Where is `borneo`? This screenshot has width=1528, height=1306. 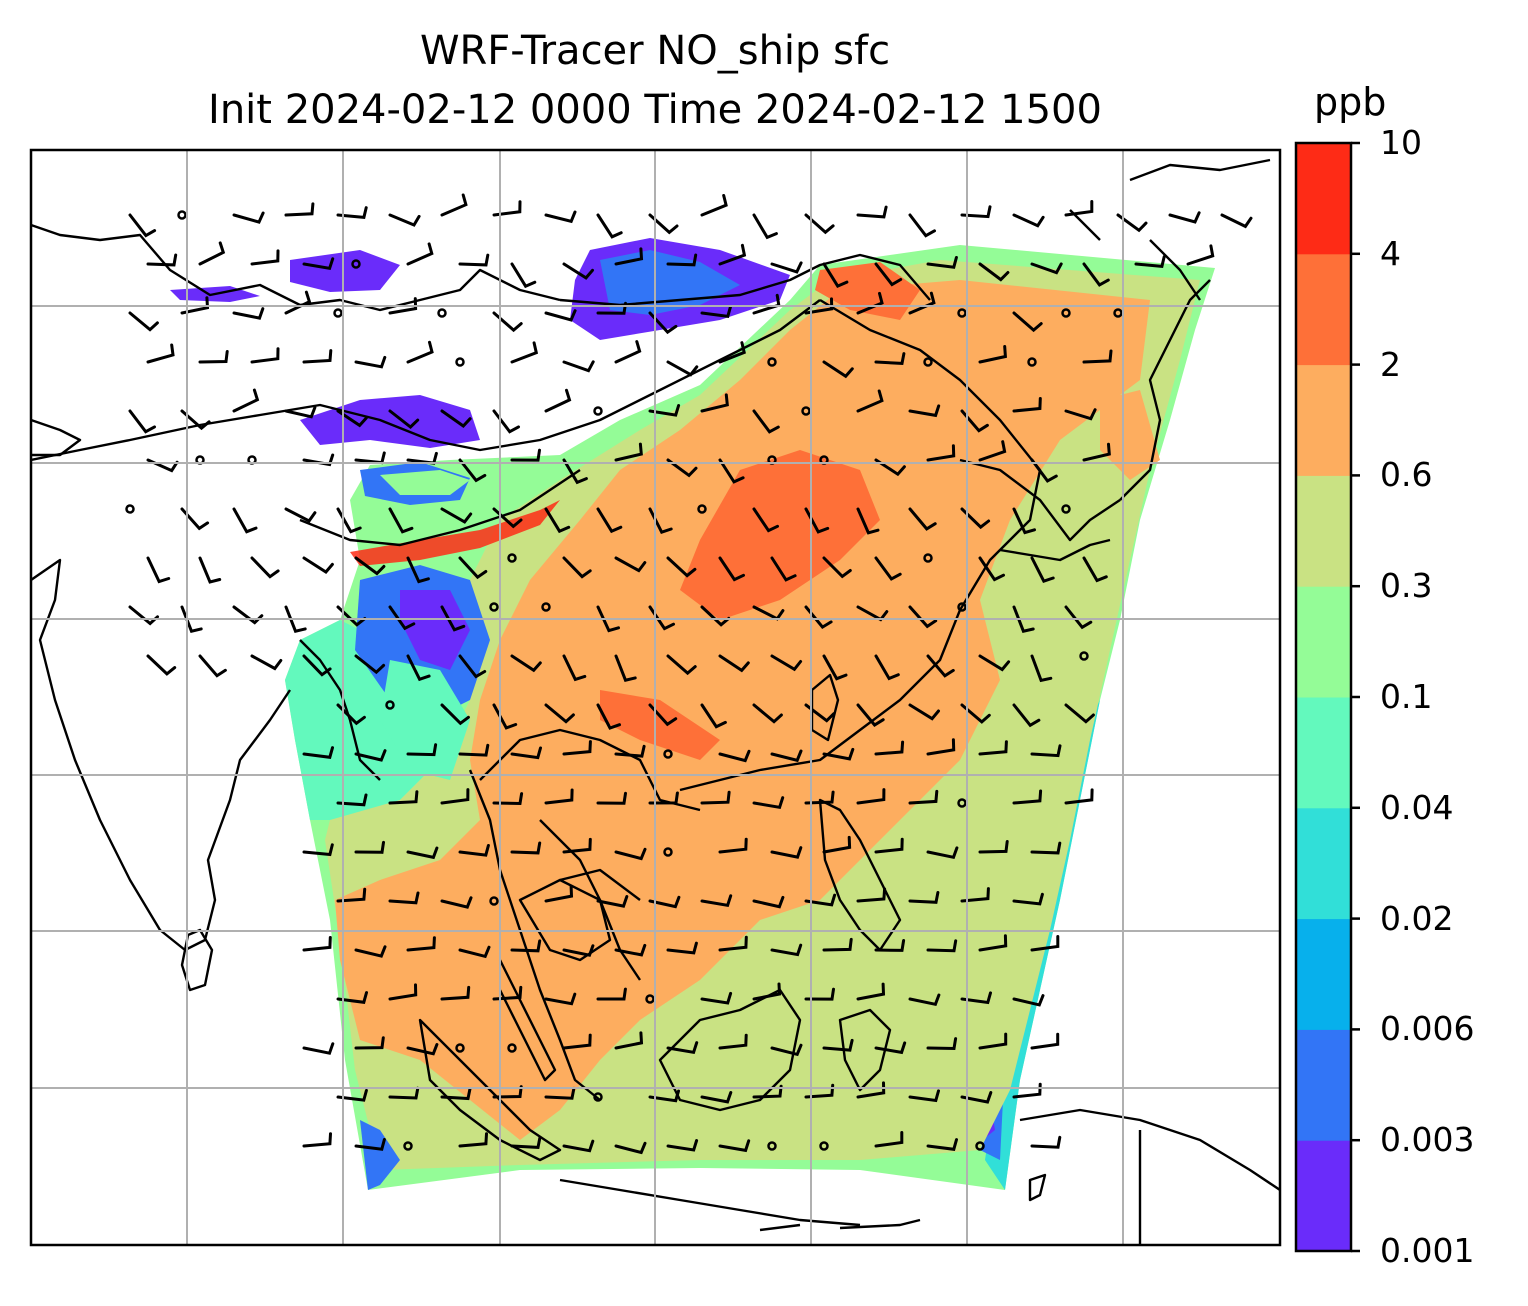 borneo is located at coordinates (730, 1050).